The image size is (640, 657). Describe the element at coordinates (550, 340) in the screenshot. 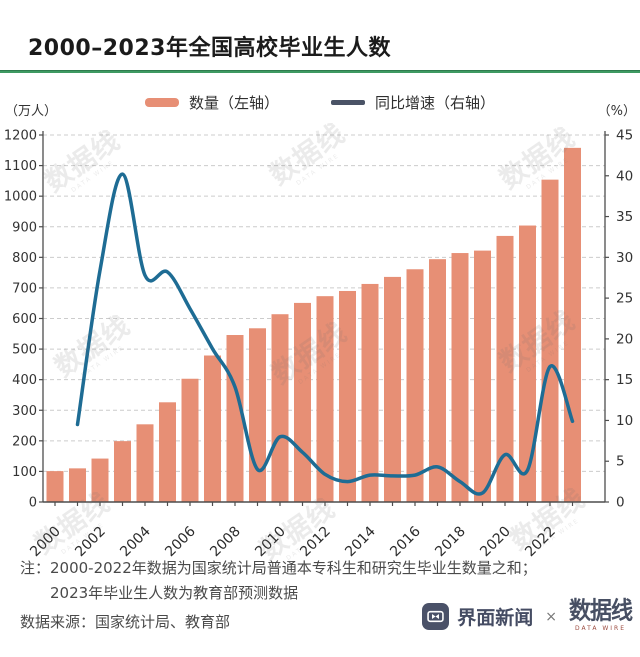

I see `bar-2022` at that location.